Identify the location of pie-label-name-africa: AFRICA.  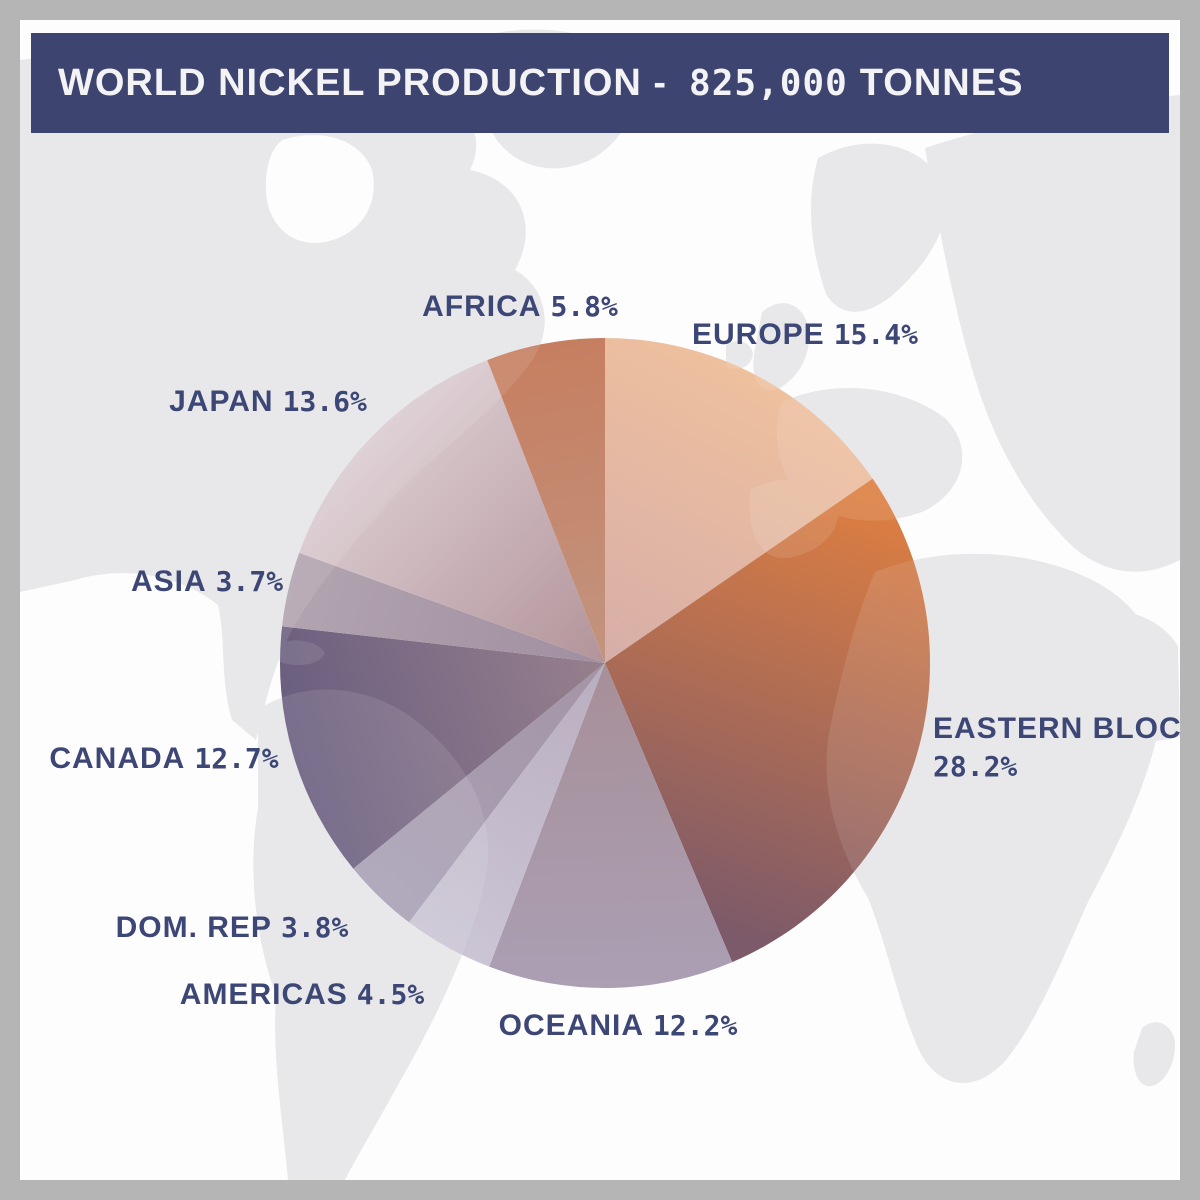
(482, 306).